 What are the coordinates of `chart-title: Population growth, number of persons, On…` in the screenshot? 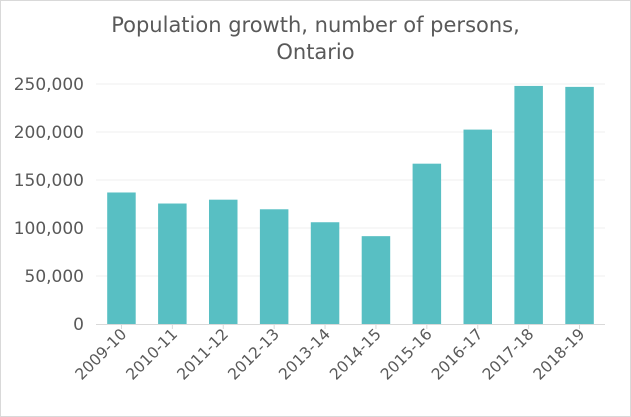 It's located at (315, 39).